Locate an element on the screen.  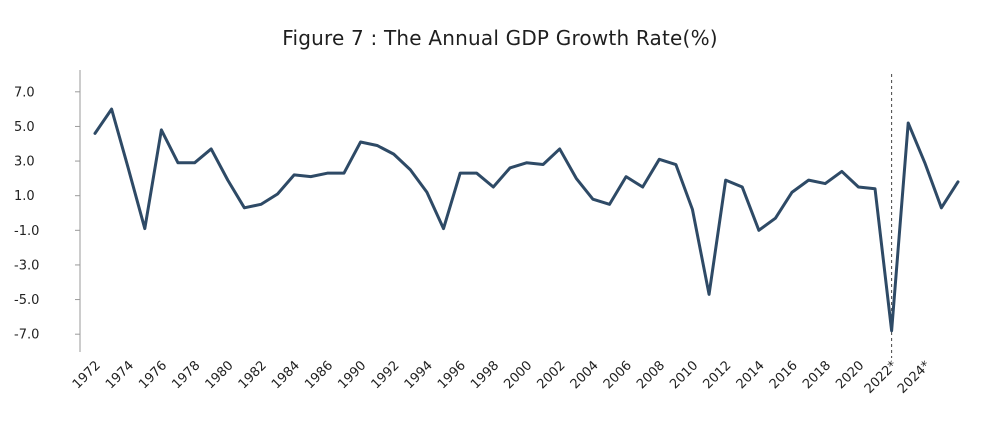
x-tick-label: 2014 is located at coordinates (751, 375).